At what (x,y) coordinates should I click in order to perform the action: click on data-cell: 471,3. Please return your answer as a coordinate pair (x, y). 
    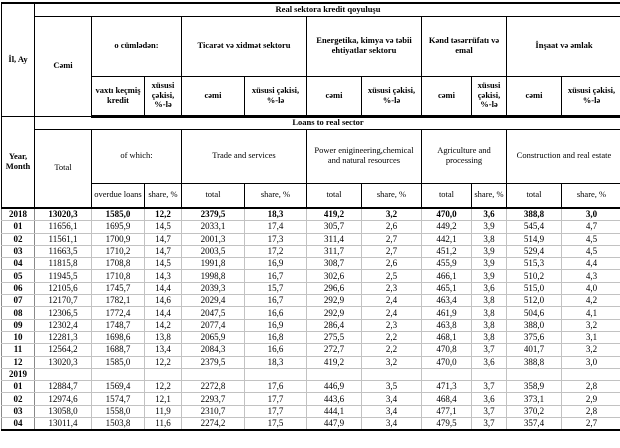
    Looking at the image, I should click on (447, 387).